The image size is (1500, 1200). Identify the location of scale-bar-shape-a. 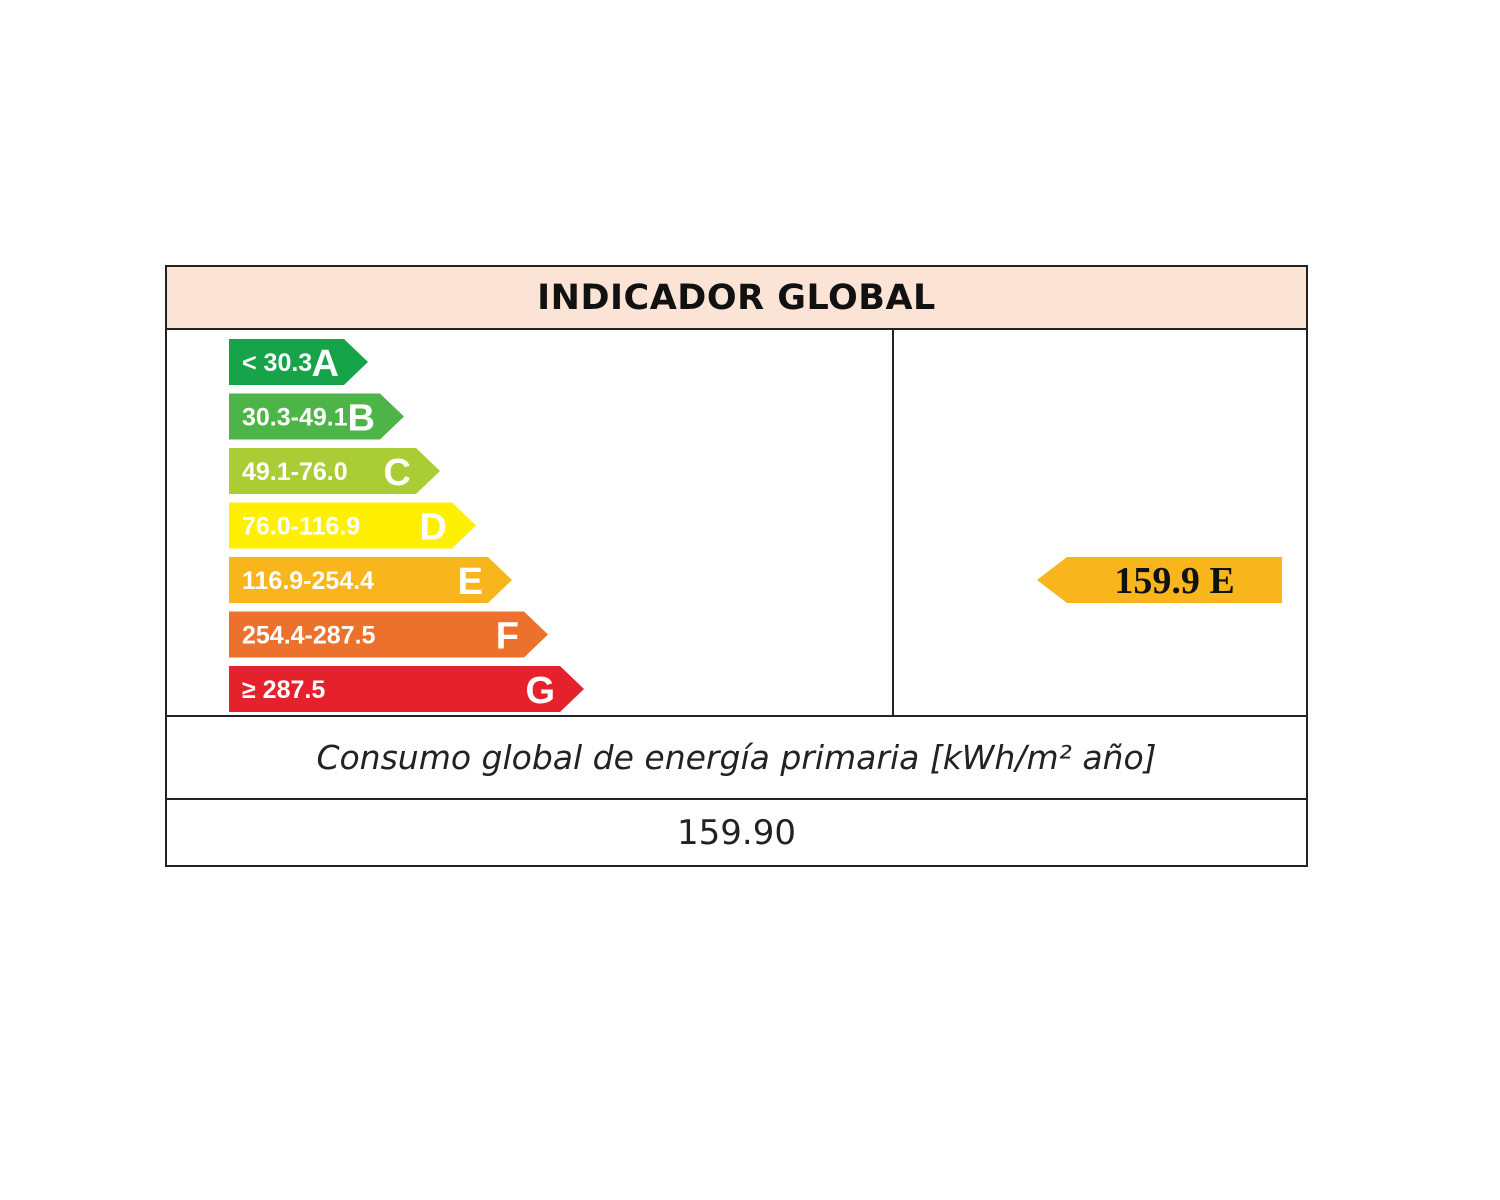
(298, 362).